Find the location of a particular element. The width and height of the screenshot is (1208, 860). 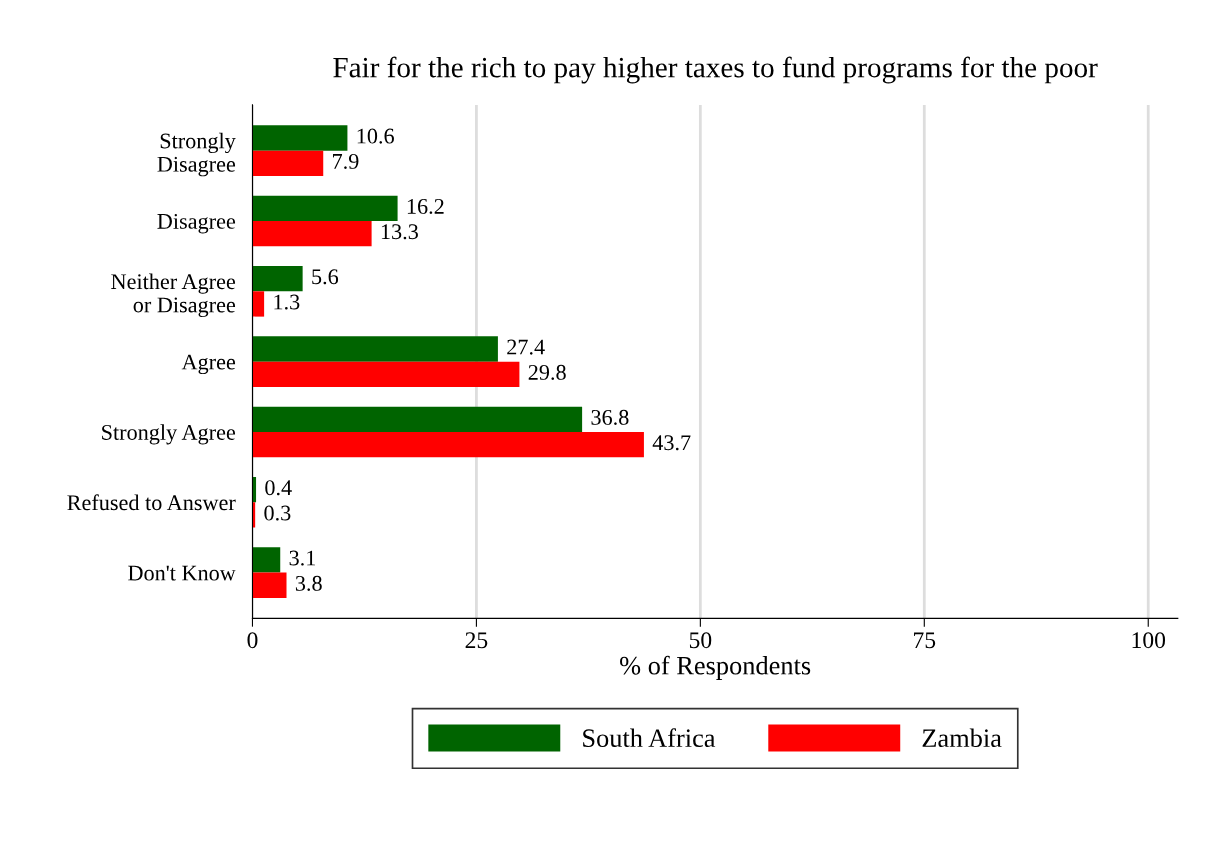

x-tick-label: 25 is located at coordinates (476, 640).